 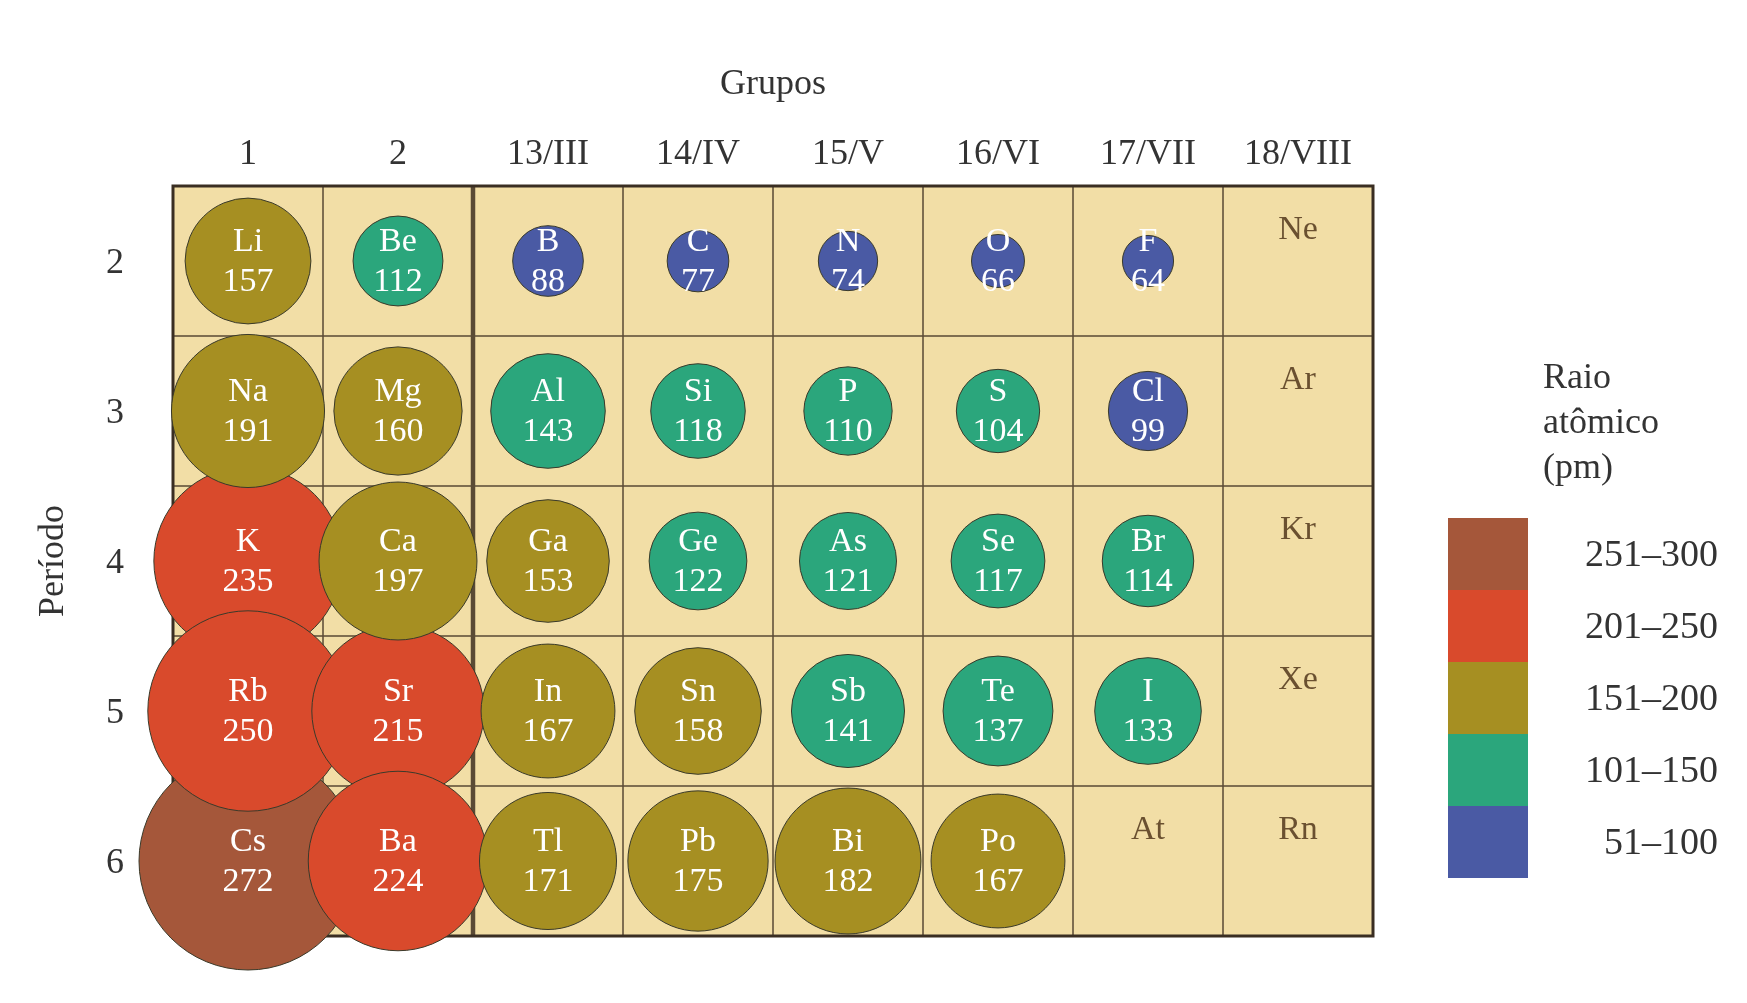 What do you see at coordinates (1651, 625) in the screenshot?
I see `legend-label: 201–250` at bounding box center [1651, 625].